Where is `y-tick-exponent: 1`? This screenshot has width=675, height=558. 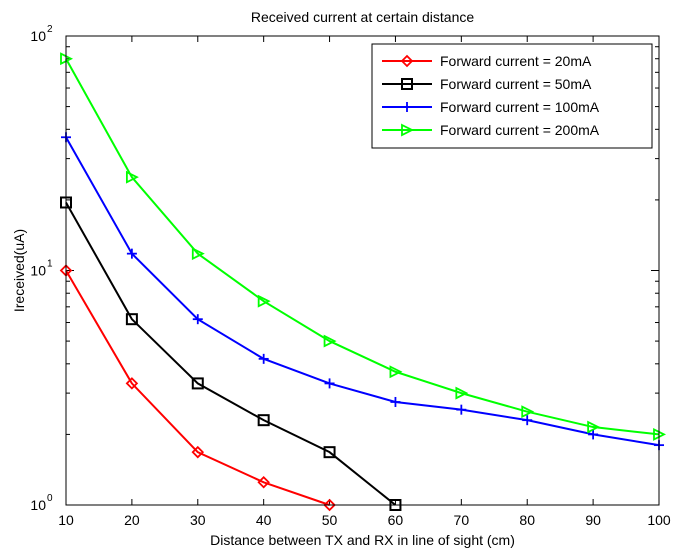
y-tick-exponent: 1 is located at coordinates (50, 264).